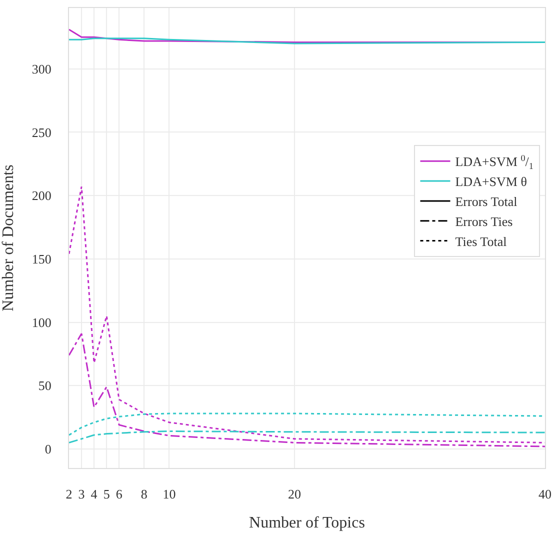 Image resolution: width=558 pixels, height=538 pixels. Describe the element at coordinates (48, 449) in the screenshot. I see `y-tick-label: 0` at that location.